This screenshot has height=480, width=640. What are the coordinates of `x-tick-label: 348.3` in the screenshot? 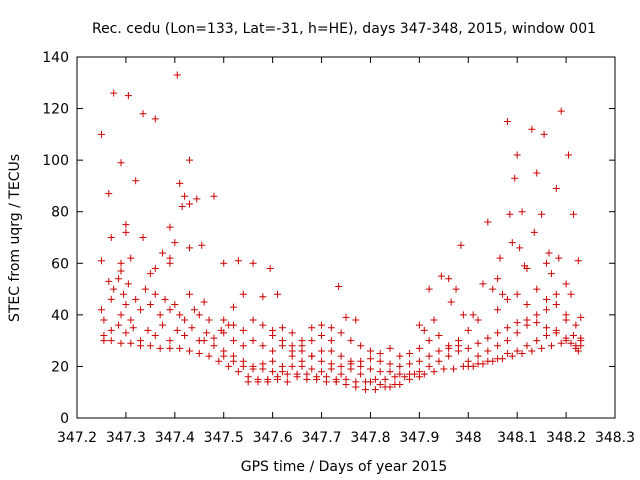 It's located at (615, 438).